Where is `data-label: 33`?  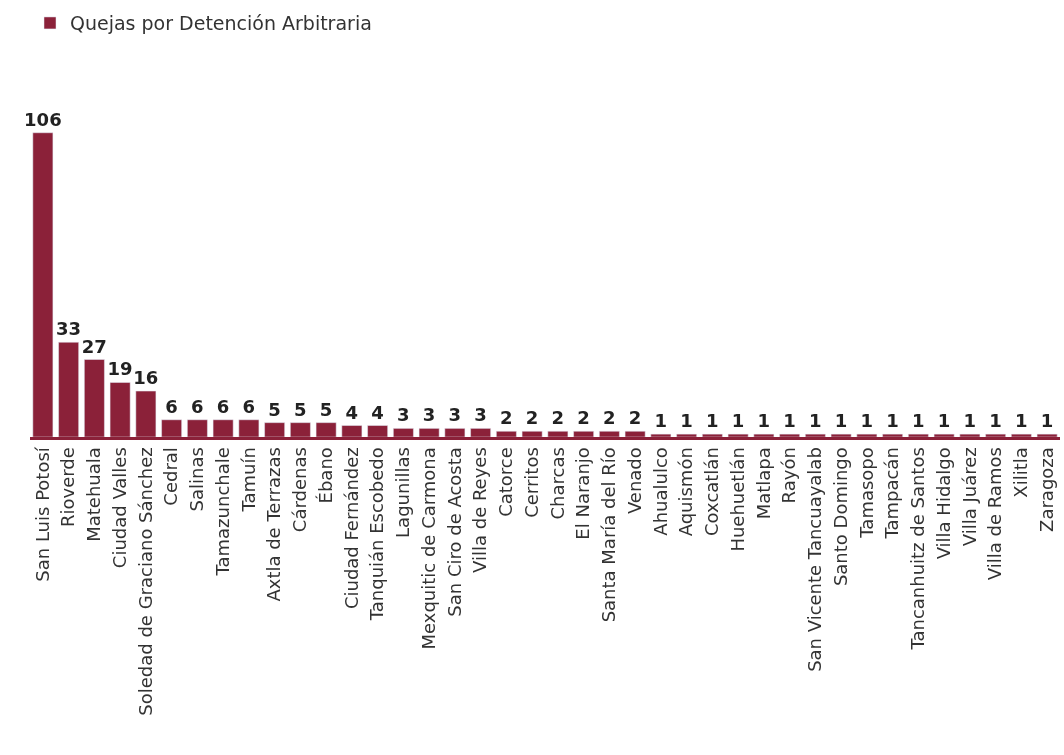
data-label: 33 is located at coordinates (69, 329).